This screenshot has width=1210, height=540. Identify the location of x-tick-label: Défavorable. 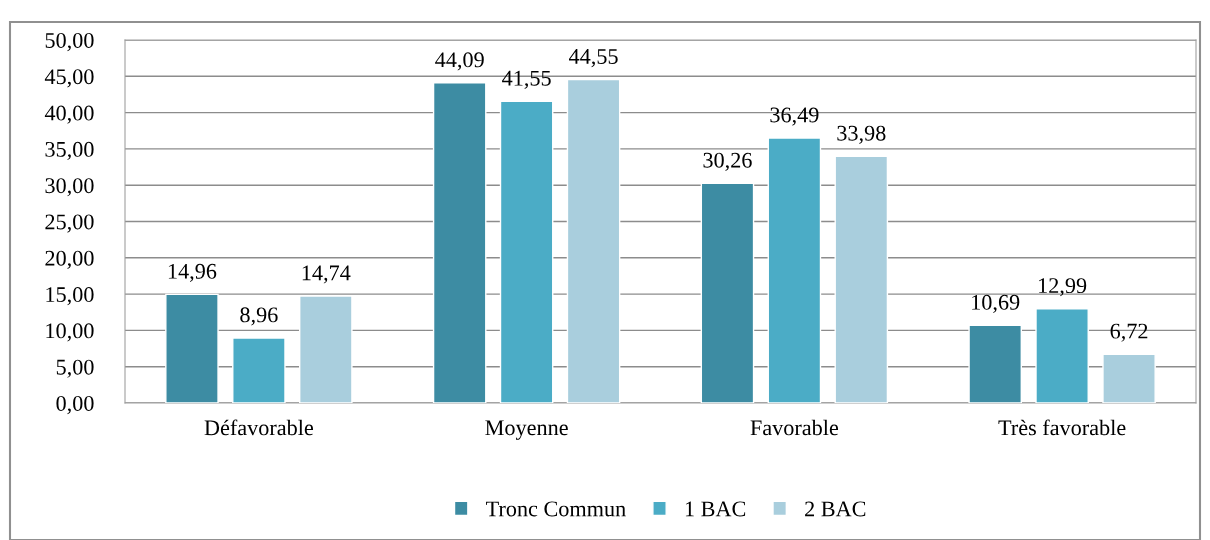
(259, 427).